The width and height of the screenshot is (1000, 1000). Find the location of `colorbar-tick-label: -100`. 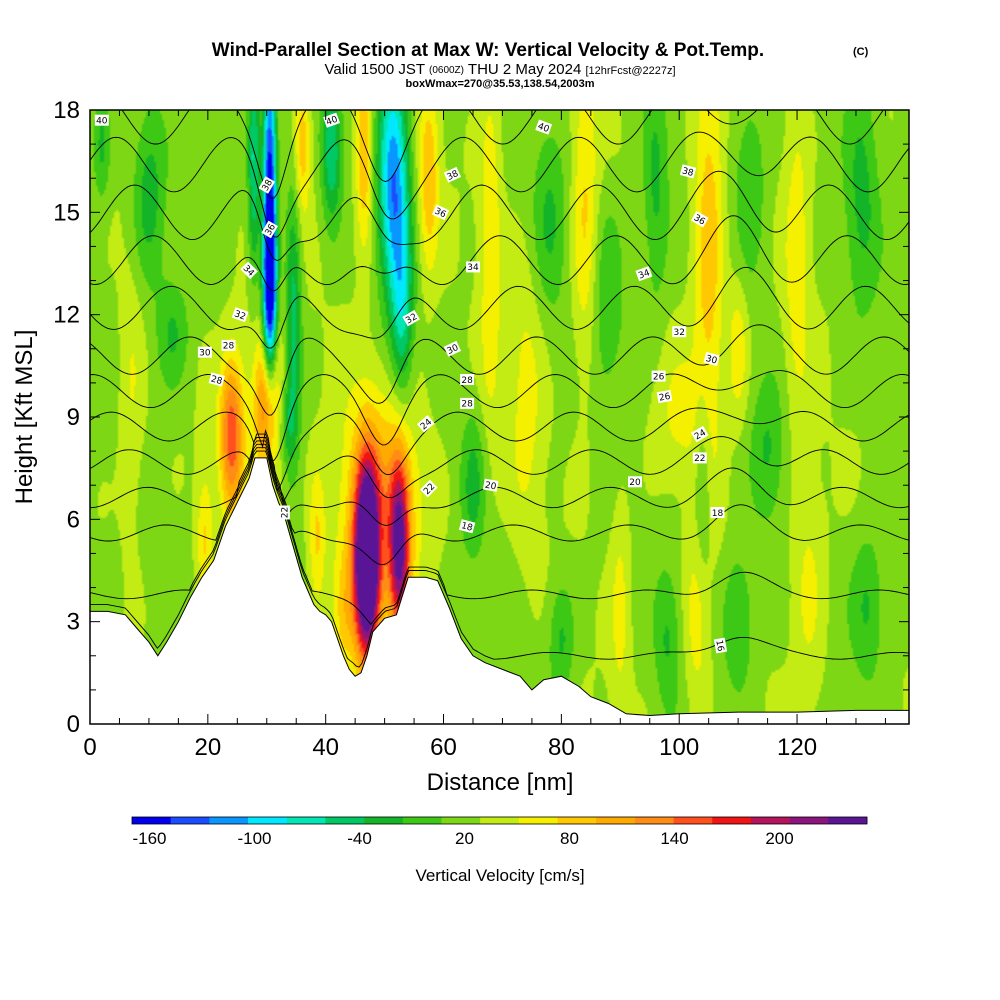

colorbar-tick-label: -100 is located at coordinates (254, 838).